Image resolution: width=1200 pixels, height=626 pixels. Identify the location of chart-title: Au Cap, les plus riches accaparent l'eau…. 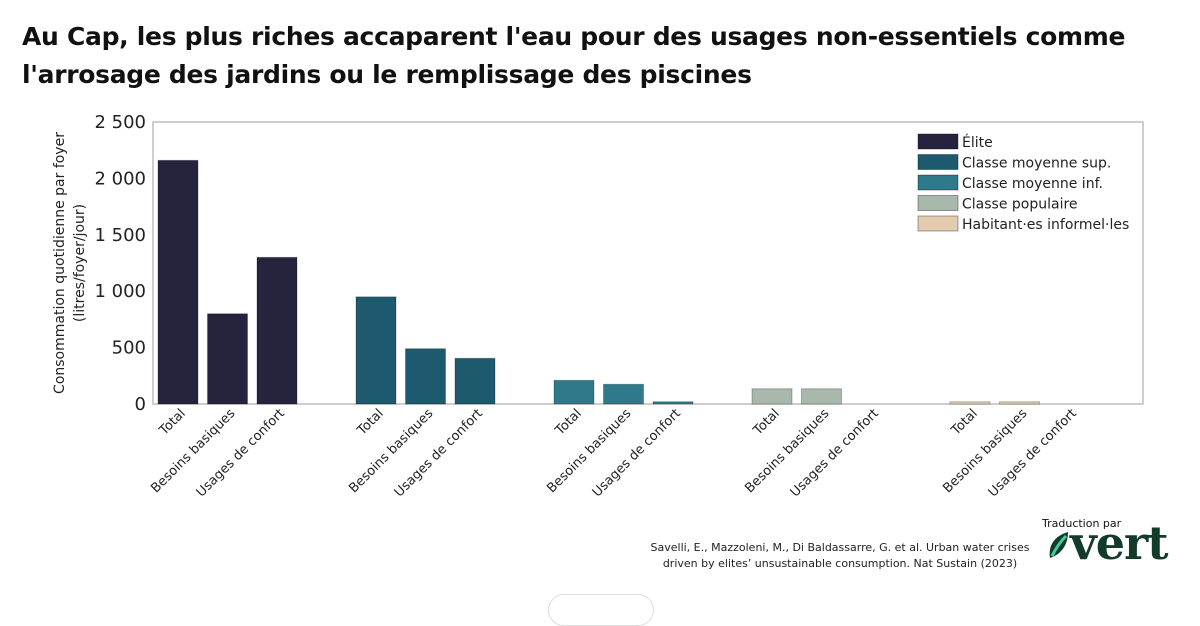
(574, 55).